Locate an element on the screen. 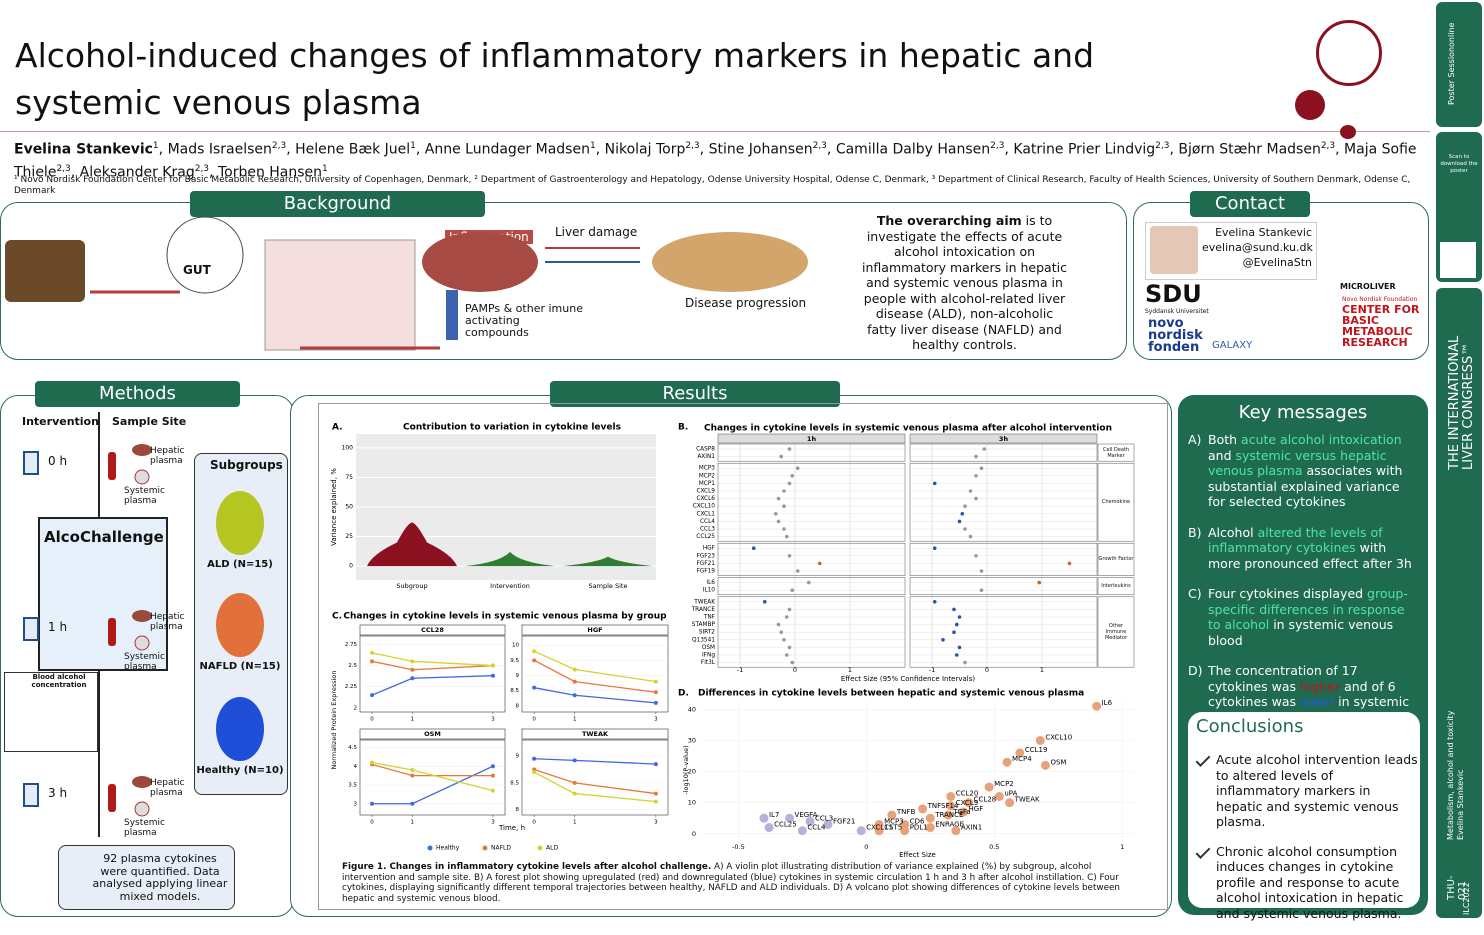 The width and height of the screenshot is (1484, 935). author-name: Anne Lundager Madsen is located at coordinates (507, 149).